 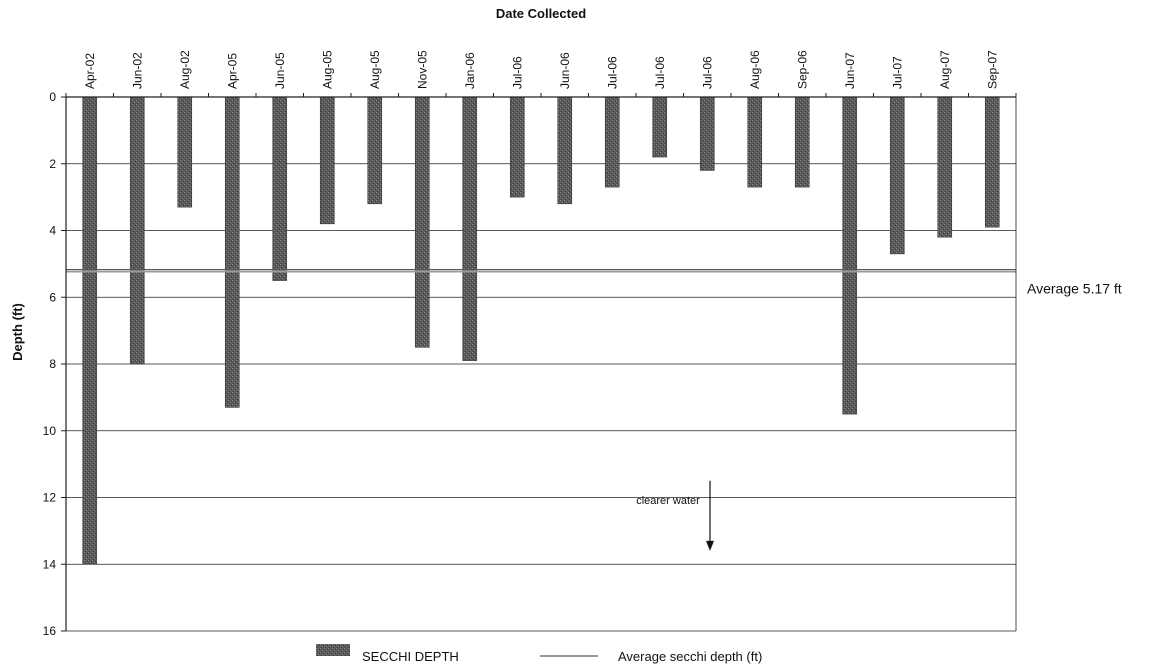 I want to click on x-tick-label: Jun-06, so click(x=565, y=70).